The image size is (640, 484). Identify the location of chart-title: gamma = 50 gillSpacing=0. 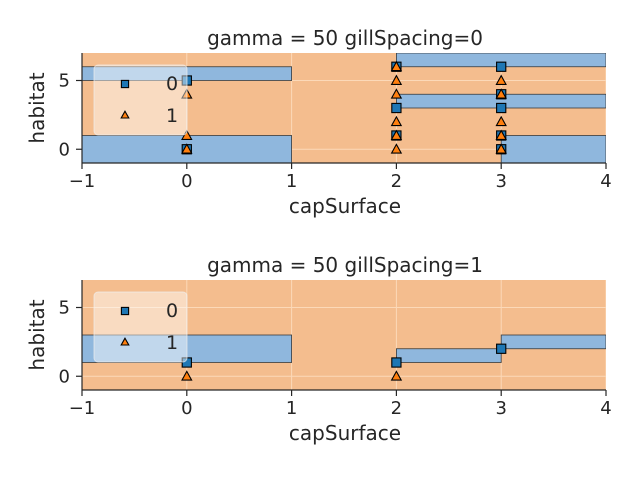
(345, 38).